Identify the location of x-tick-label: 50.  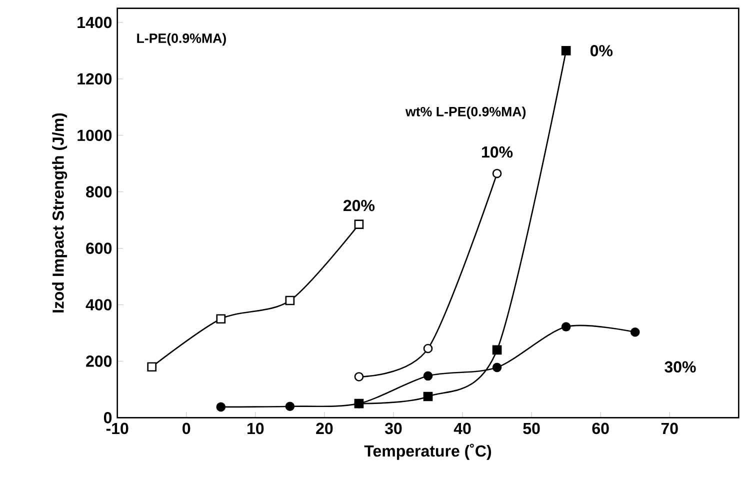
(531, 428).